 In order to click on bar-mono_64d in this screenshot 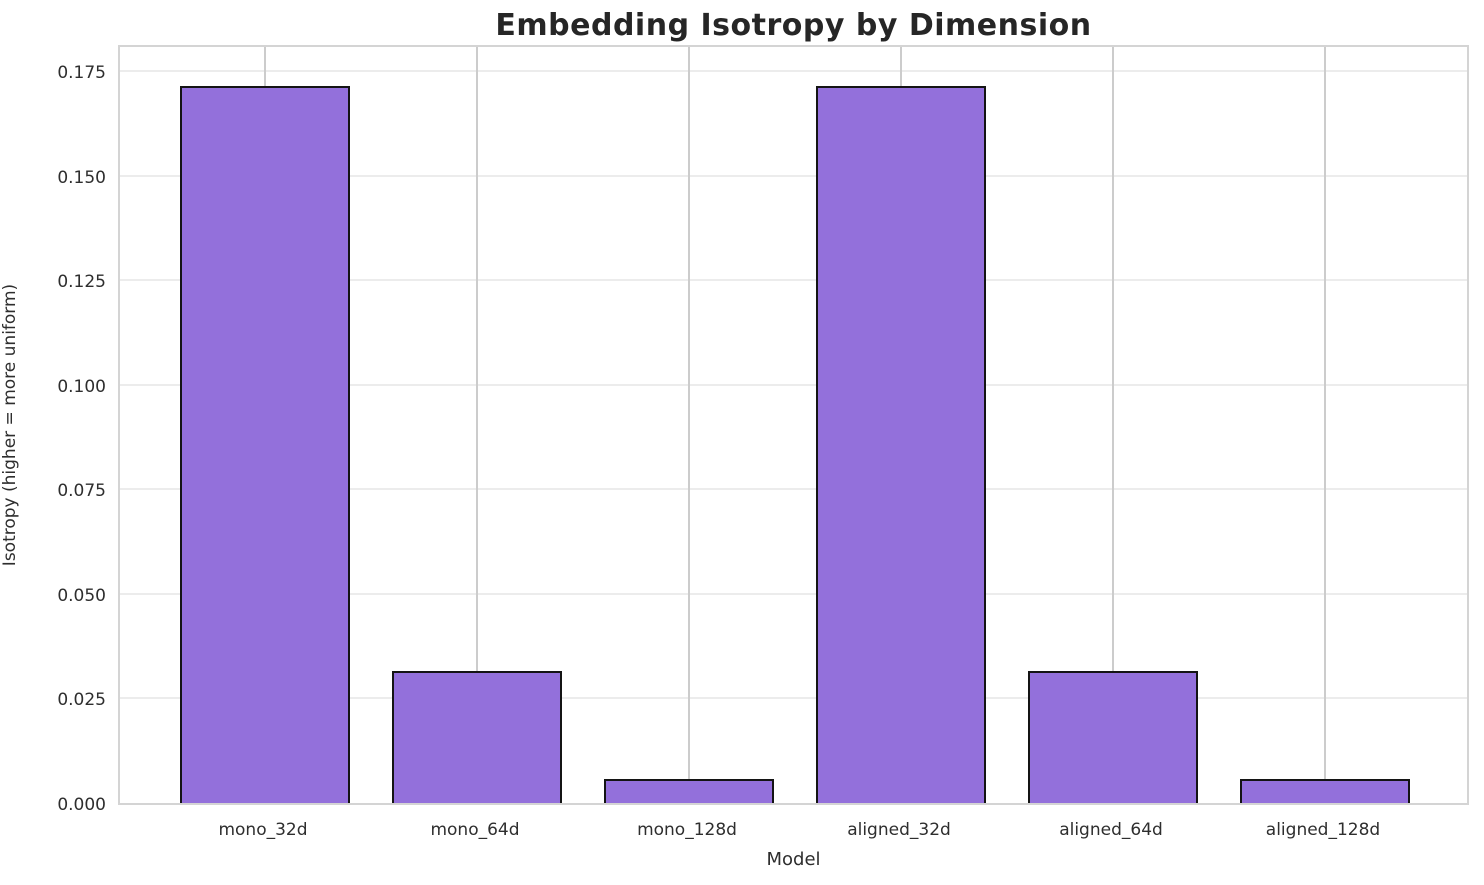, I will do `click(477, 736)`.